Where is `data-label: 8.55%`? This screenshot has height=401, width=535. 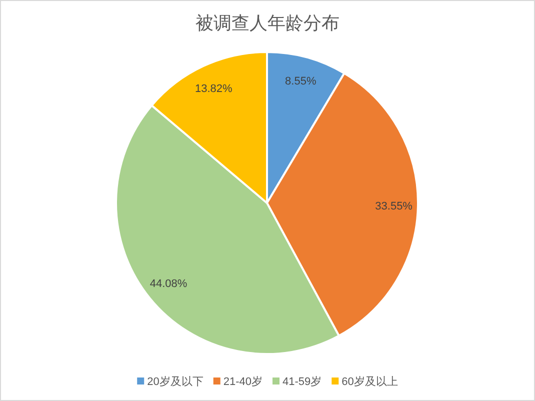 data-label: 8.55% is located at coordinates (300, 82).